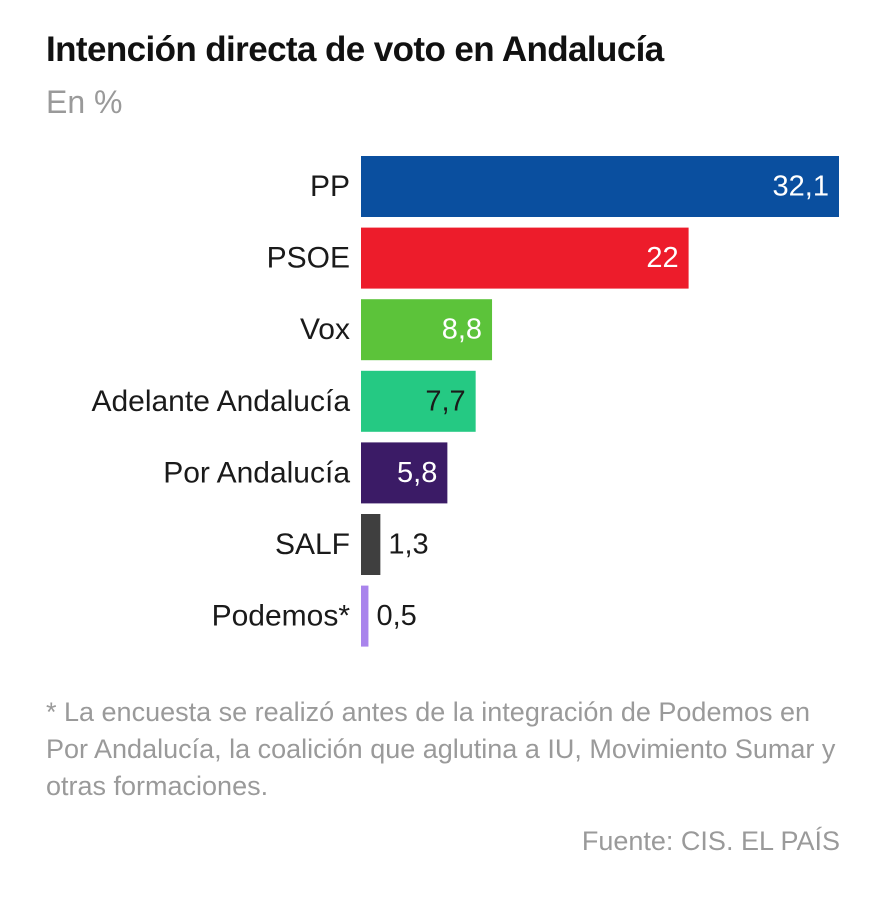  Describe the element at coordinates (281, 616) in the screenshot. I see `category-label-podemos: Podemos*` at that location.